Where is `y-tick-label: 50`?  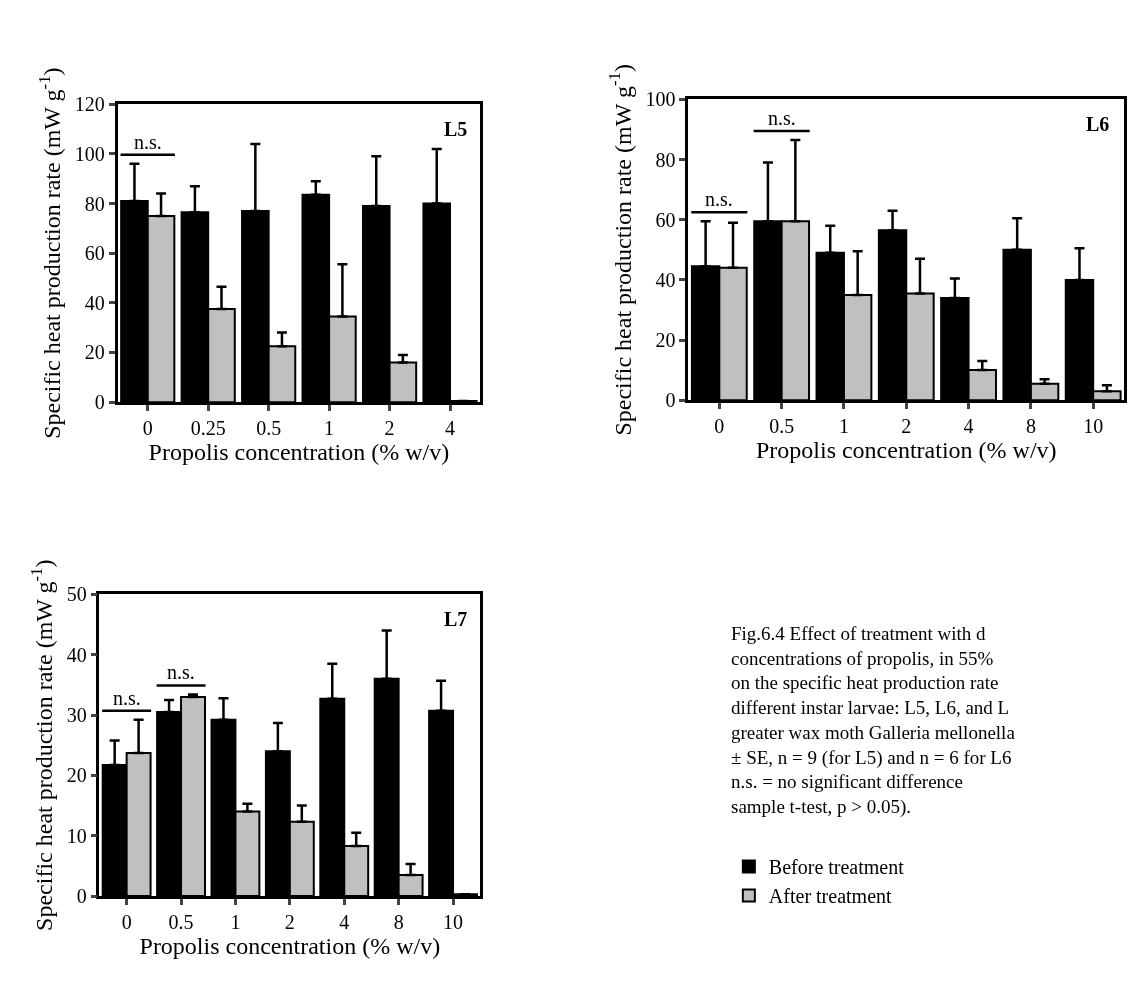
y-tick-label: 50 is located at coordinates (76, 594).